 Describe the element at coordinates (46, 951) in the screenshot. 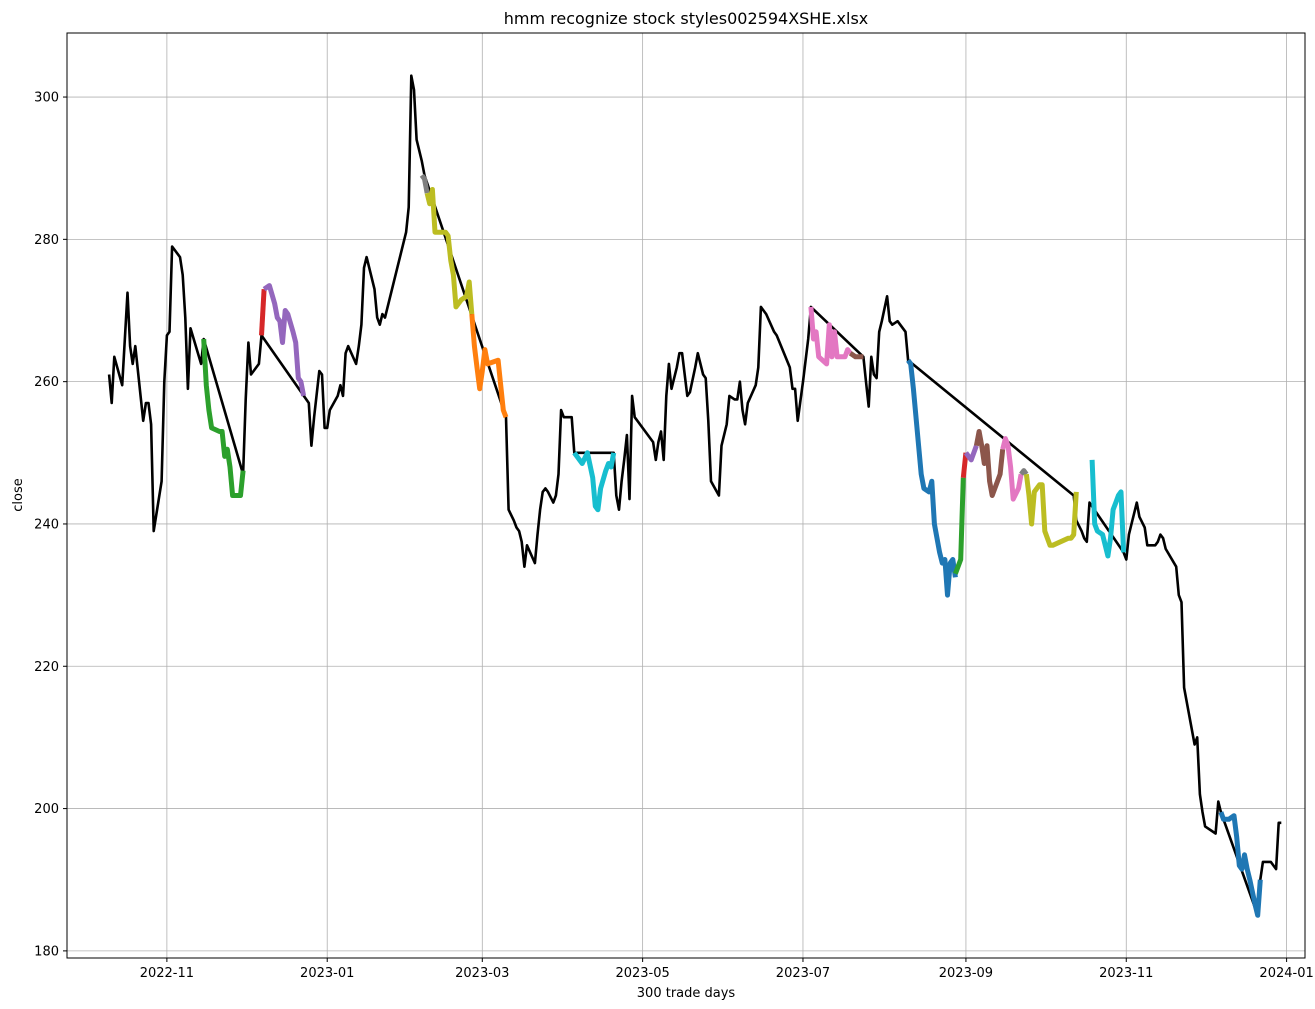

I see `y-tick-label: 180` at that location.